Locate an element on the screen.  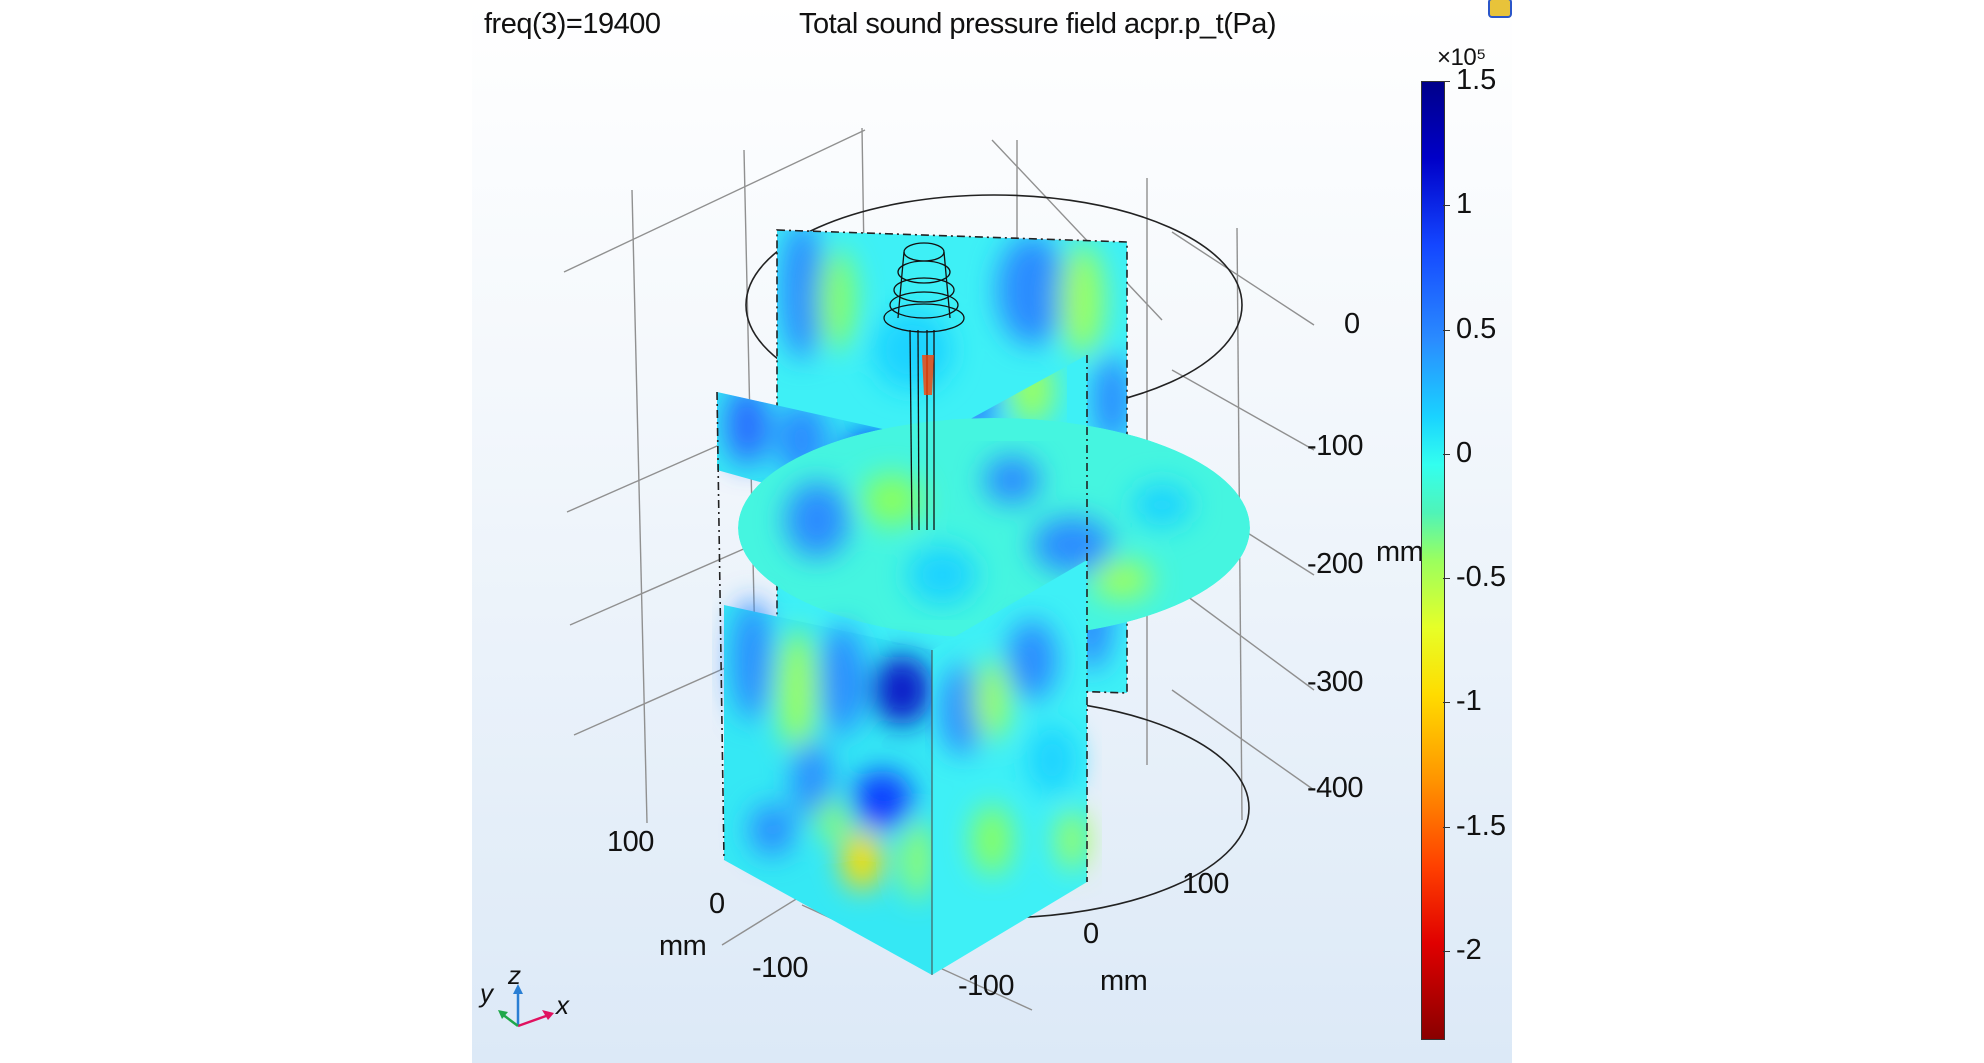
y-tick-0: 100 is located at coordinates (630, 842).